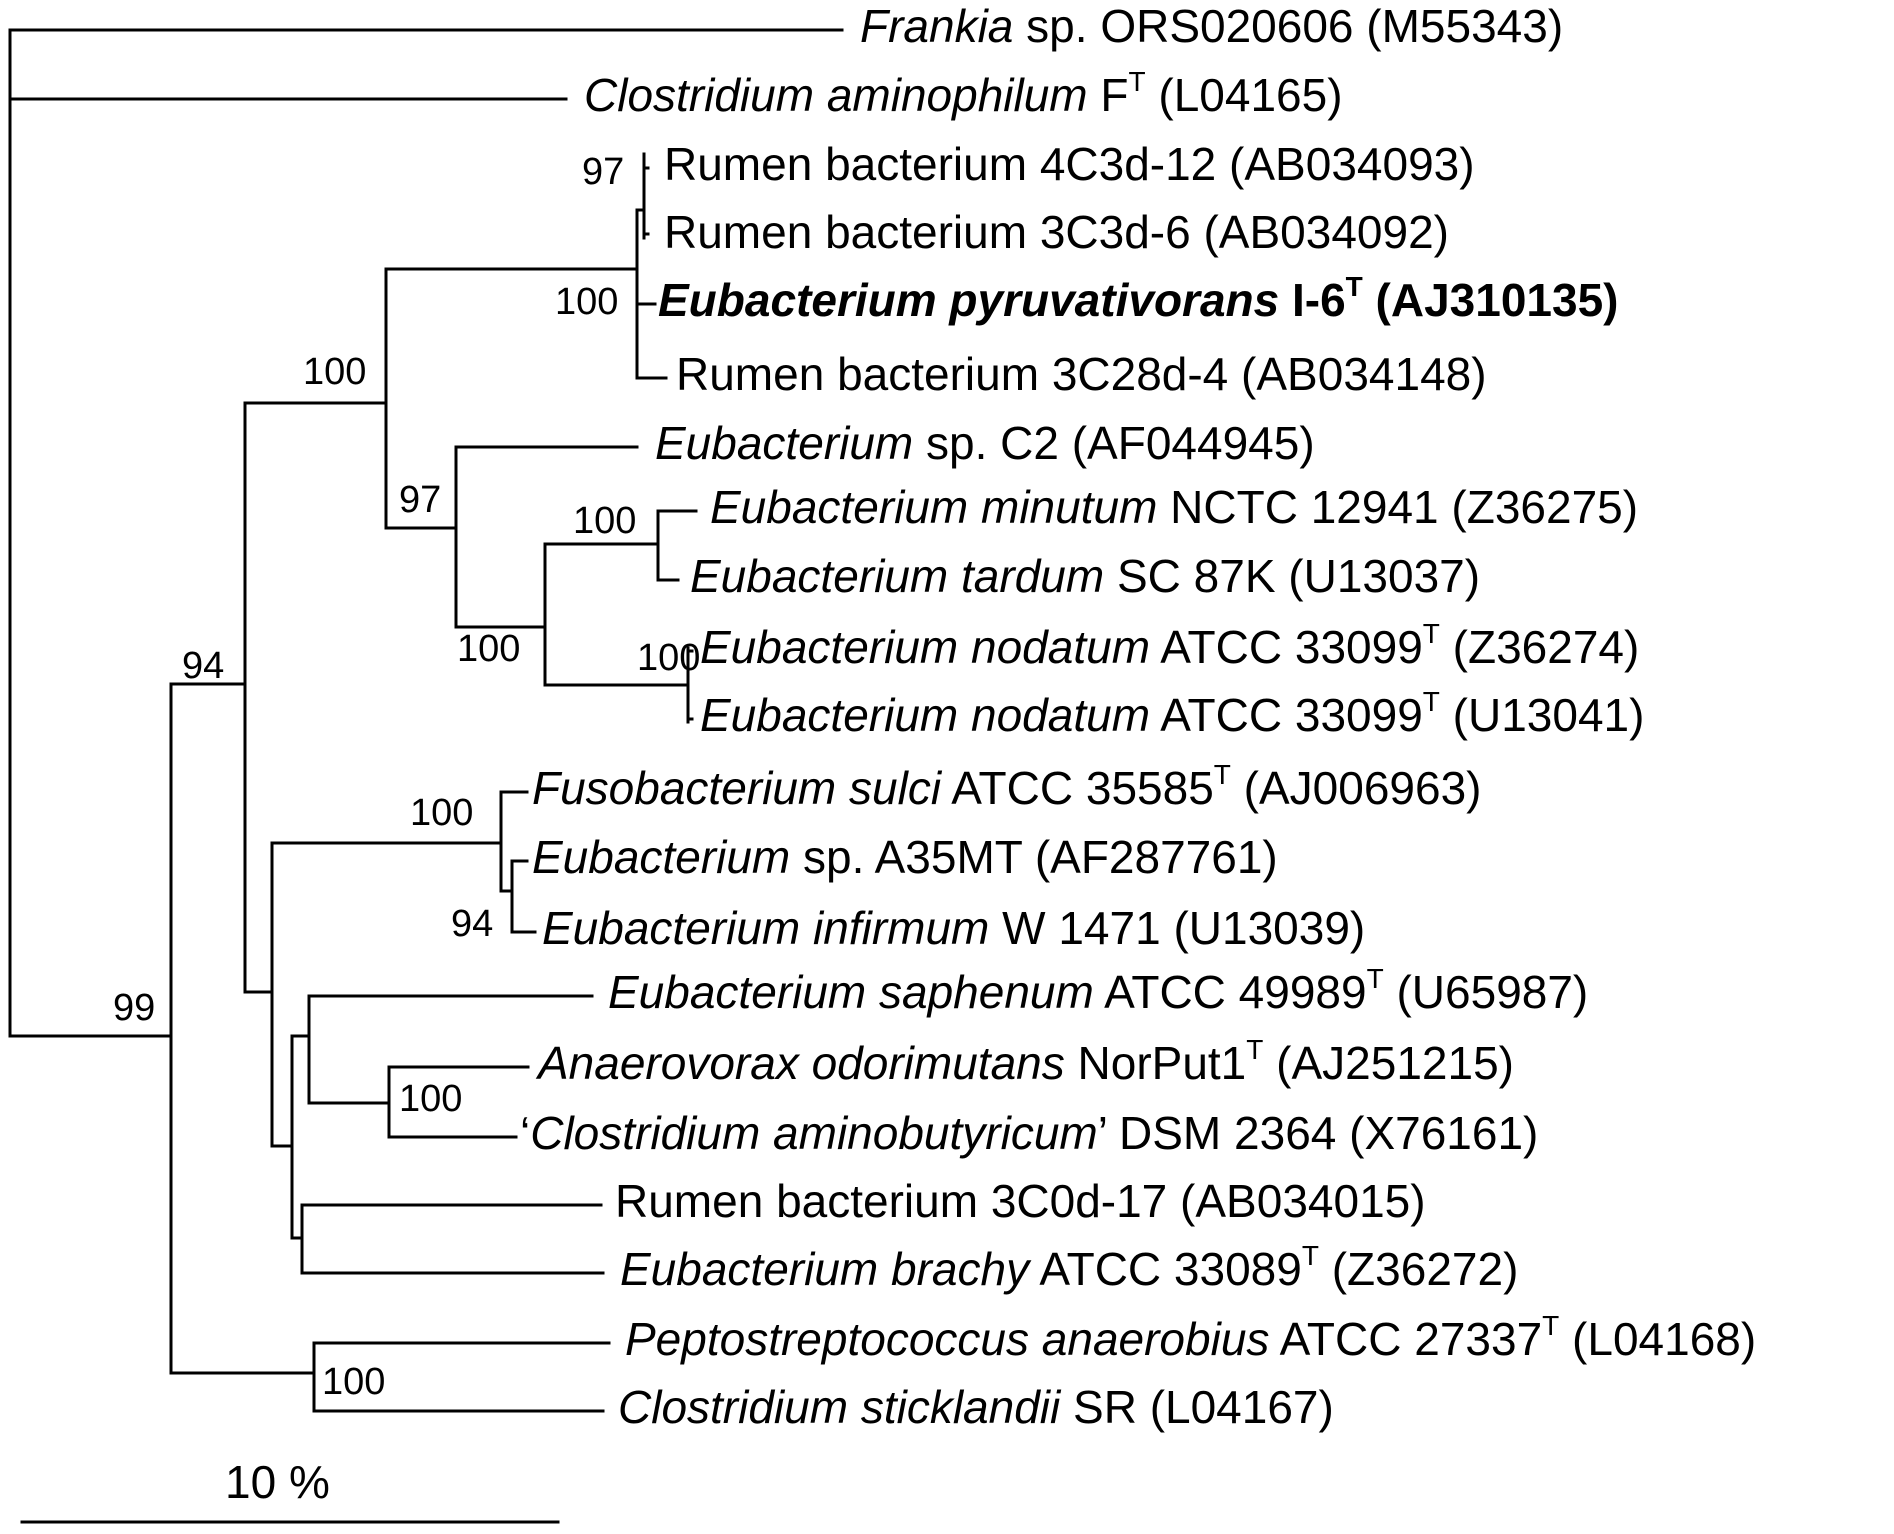 This screenshot has height=1534, width=1894. Describe the element at coordinates (1542, 715) in the screenshot. I see `taxon-label-part: (U13041)` at that location.